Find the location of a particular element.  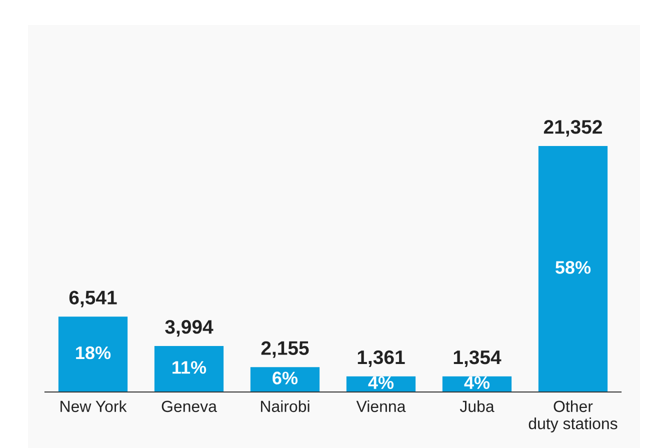

x-tick-label: Nairobi is located at coordinates (285, 406).